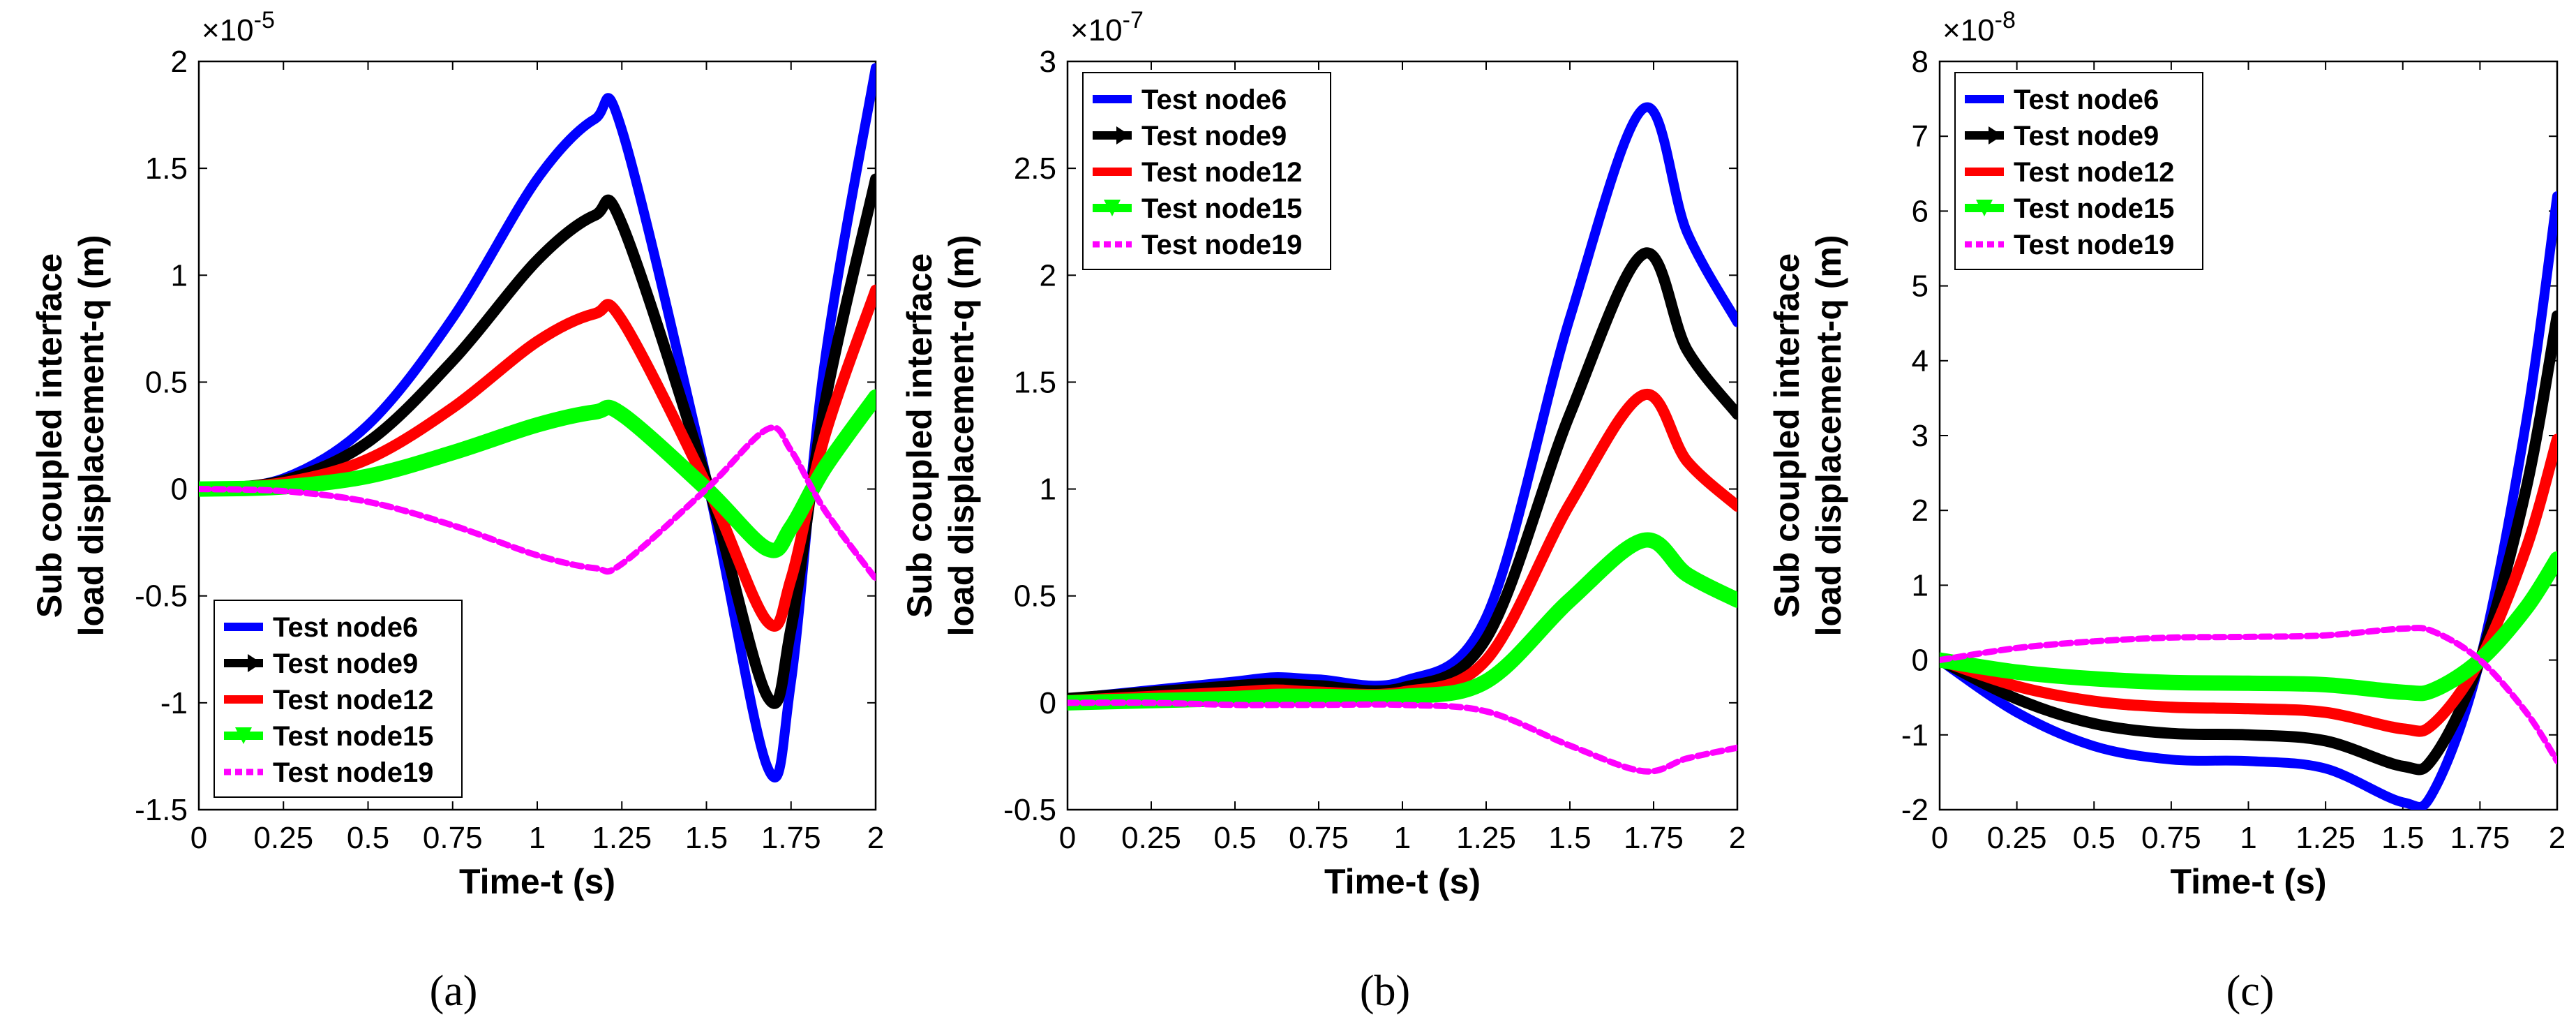 The image size is (2576, 1024). What do you see at coordinates (537, 881) in the screenshot?
I see `x-axis-label: Time-t (s)` at bounding box center [537, 881].